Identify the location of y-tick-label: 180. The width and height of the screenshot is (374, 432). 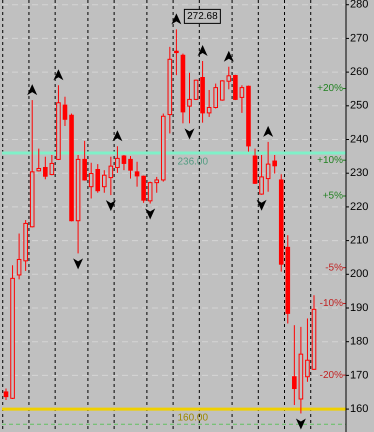
(359, 342).